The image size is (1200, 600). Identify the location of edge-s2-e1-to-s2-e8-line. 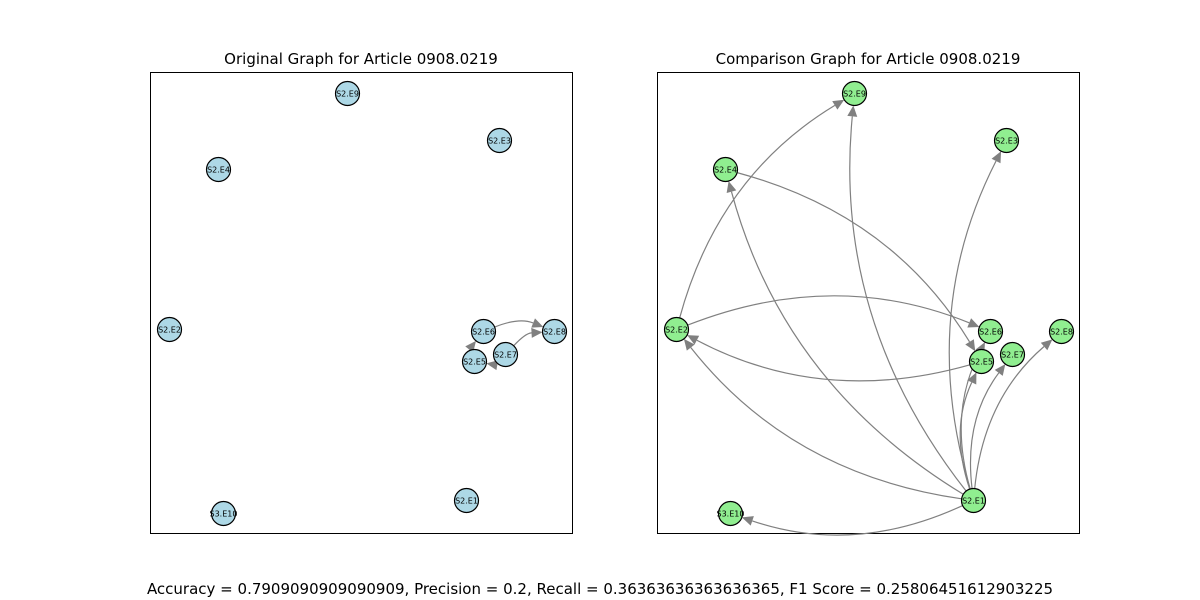
(1009, 417).